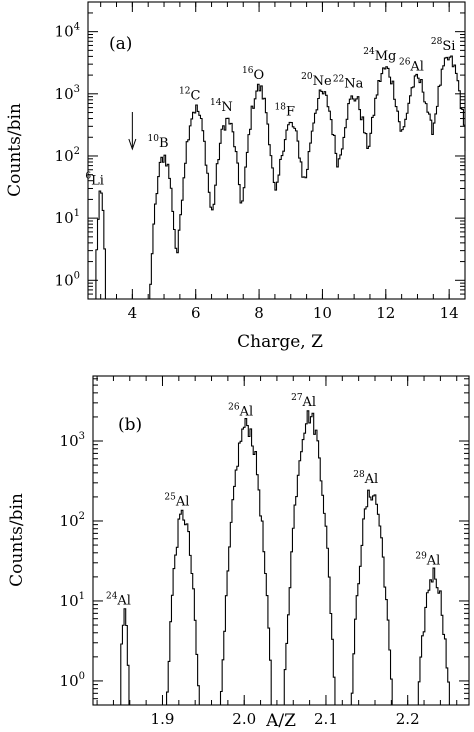  What do you see at coordinates (17, 540) in the screenshot?
I see `y-axis-label-b: Counts/bin` at bounding box center [17, 540].